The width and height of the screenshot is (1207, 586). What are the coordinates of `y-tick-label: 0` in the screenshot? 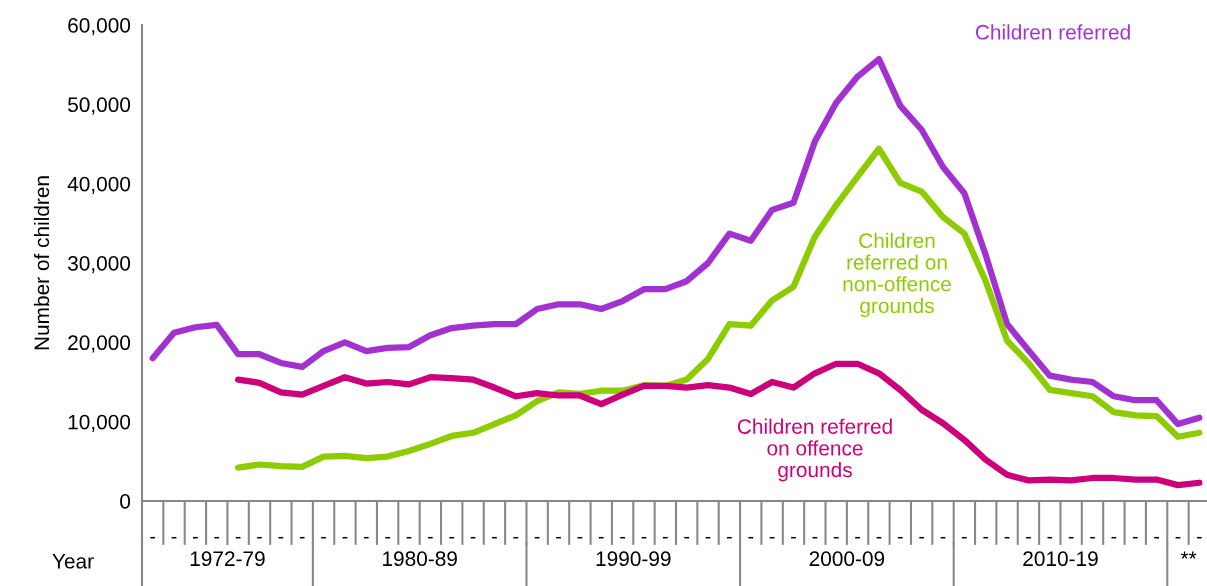 It's located at (125, 501).